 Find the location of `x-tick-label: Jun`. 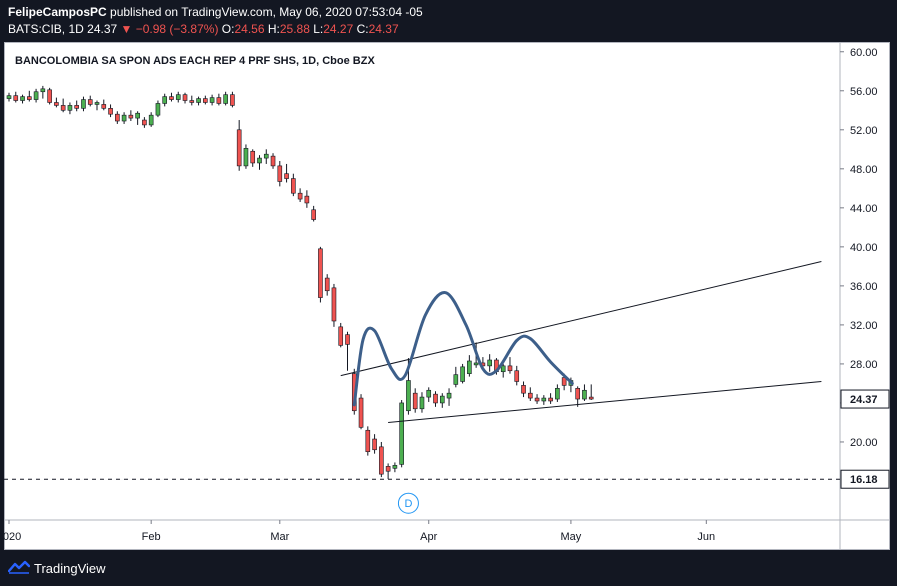

x-tick-label: Jun is located at coordinates (706, 537).